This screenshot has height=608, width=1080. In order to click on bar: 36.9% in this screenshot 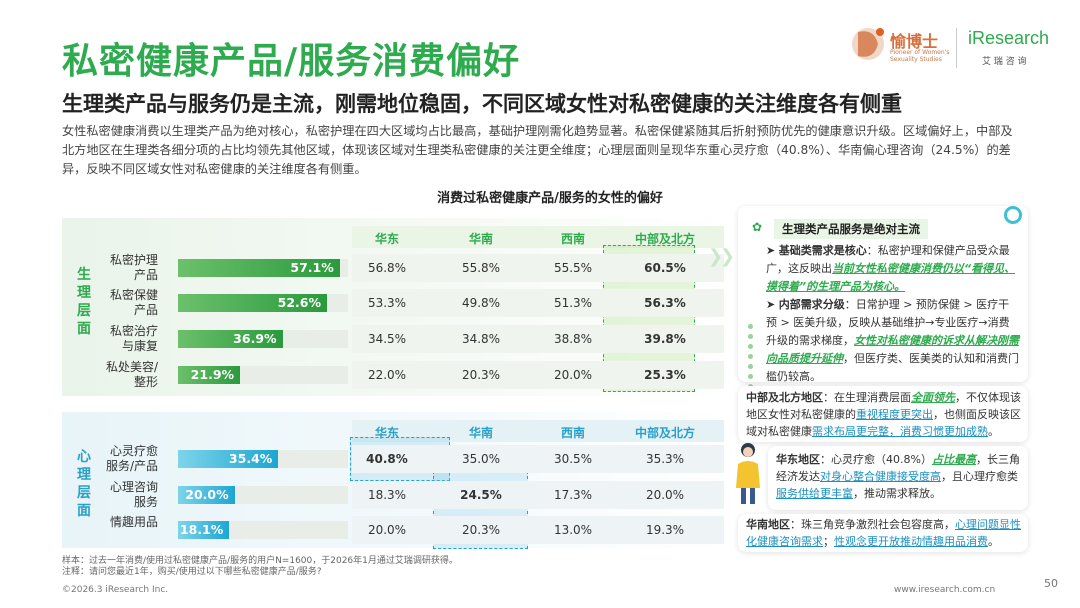, I will do `click(230, 339)`.